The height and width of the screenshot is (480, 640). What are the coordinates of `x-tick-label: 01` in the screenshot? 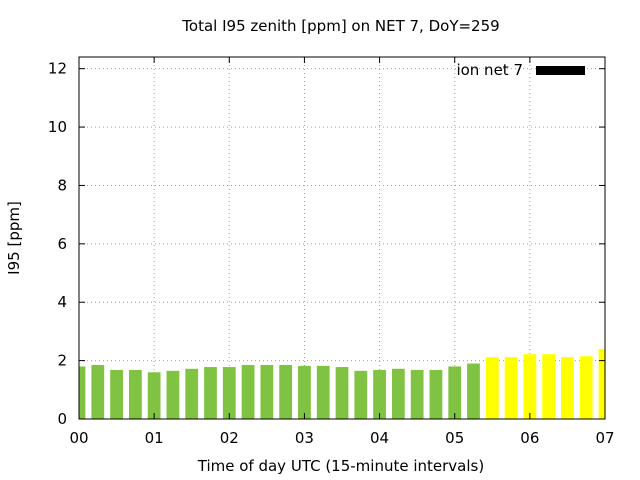 It's located at (154, 438).